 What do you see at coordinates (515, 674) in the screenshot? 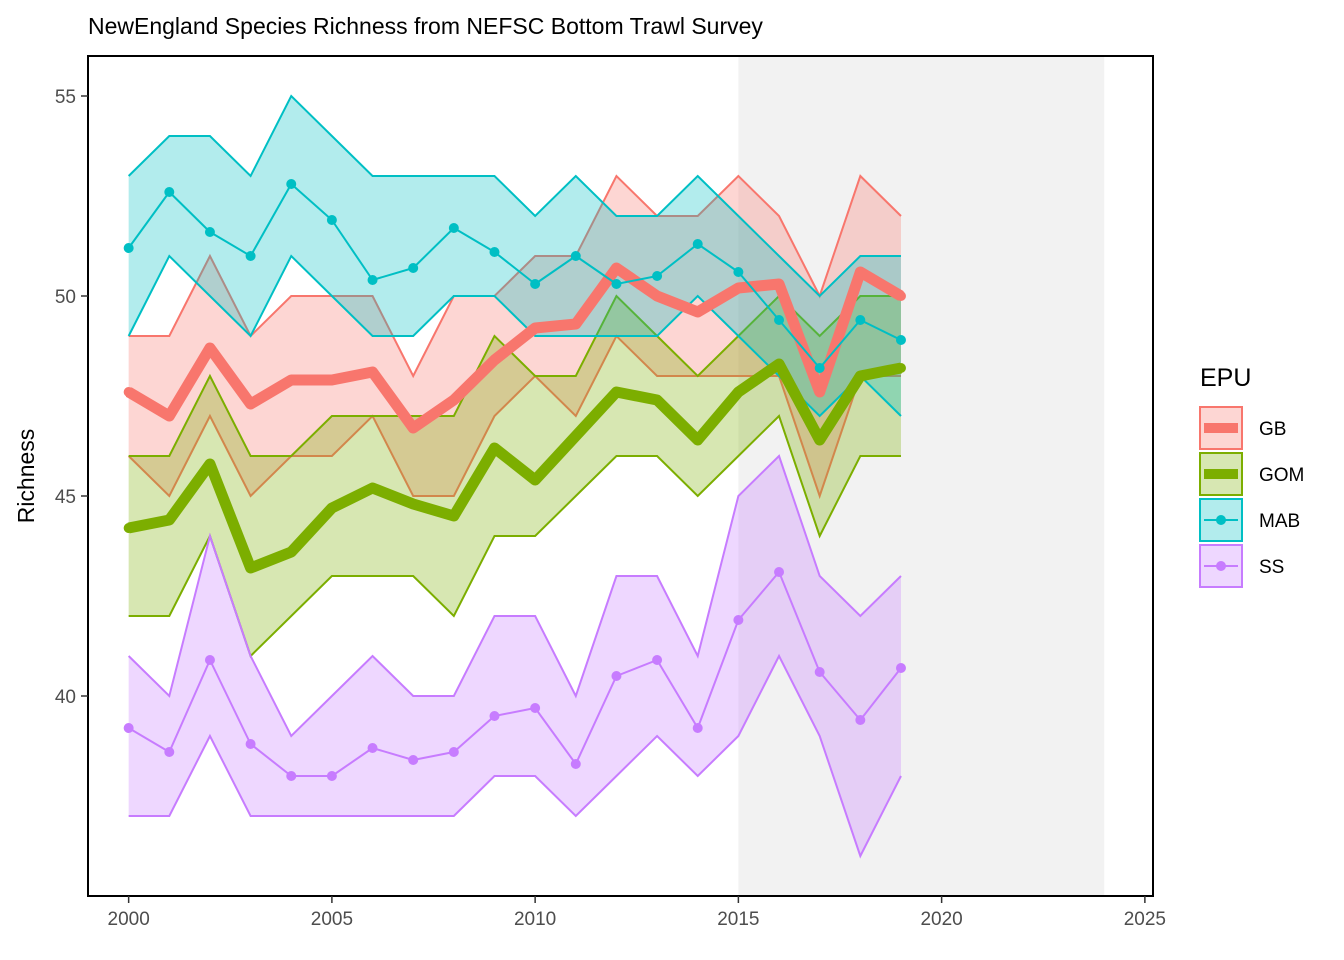
I see `series-line-ss` at bounding box center [515, 674].